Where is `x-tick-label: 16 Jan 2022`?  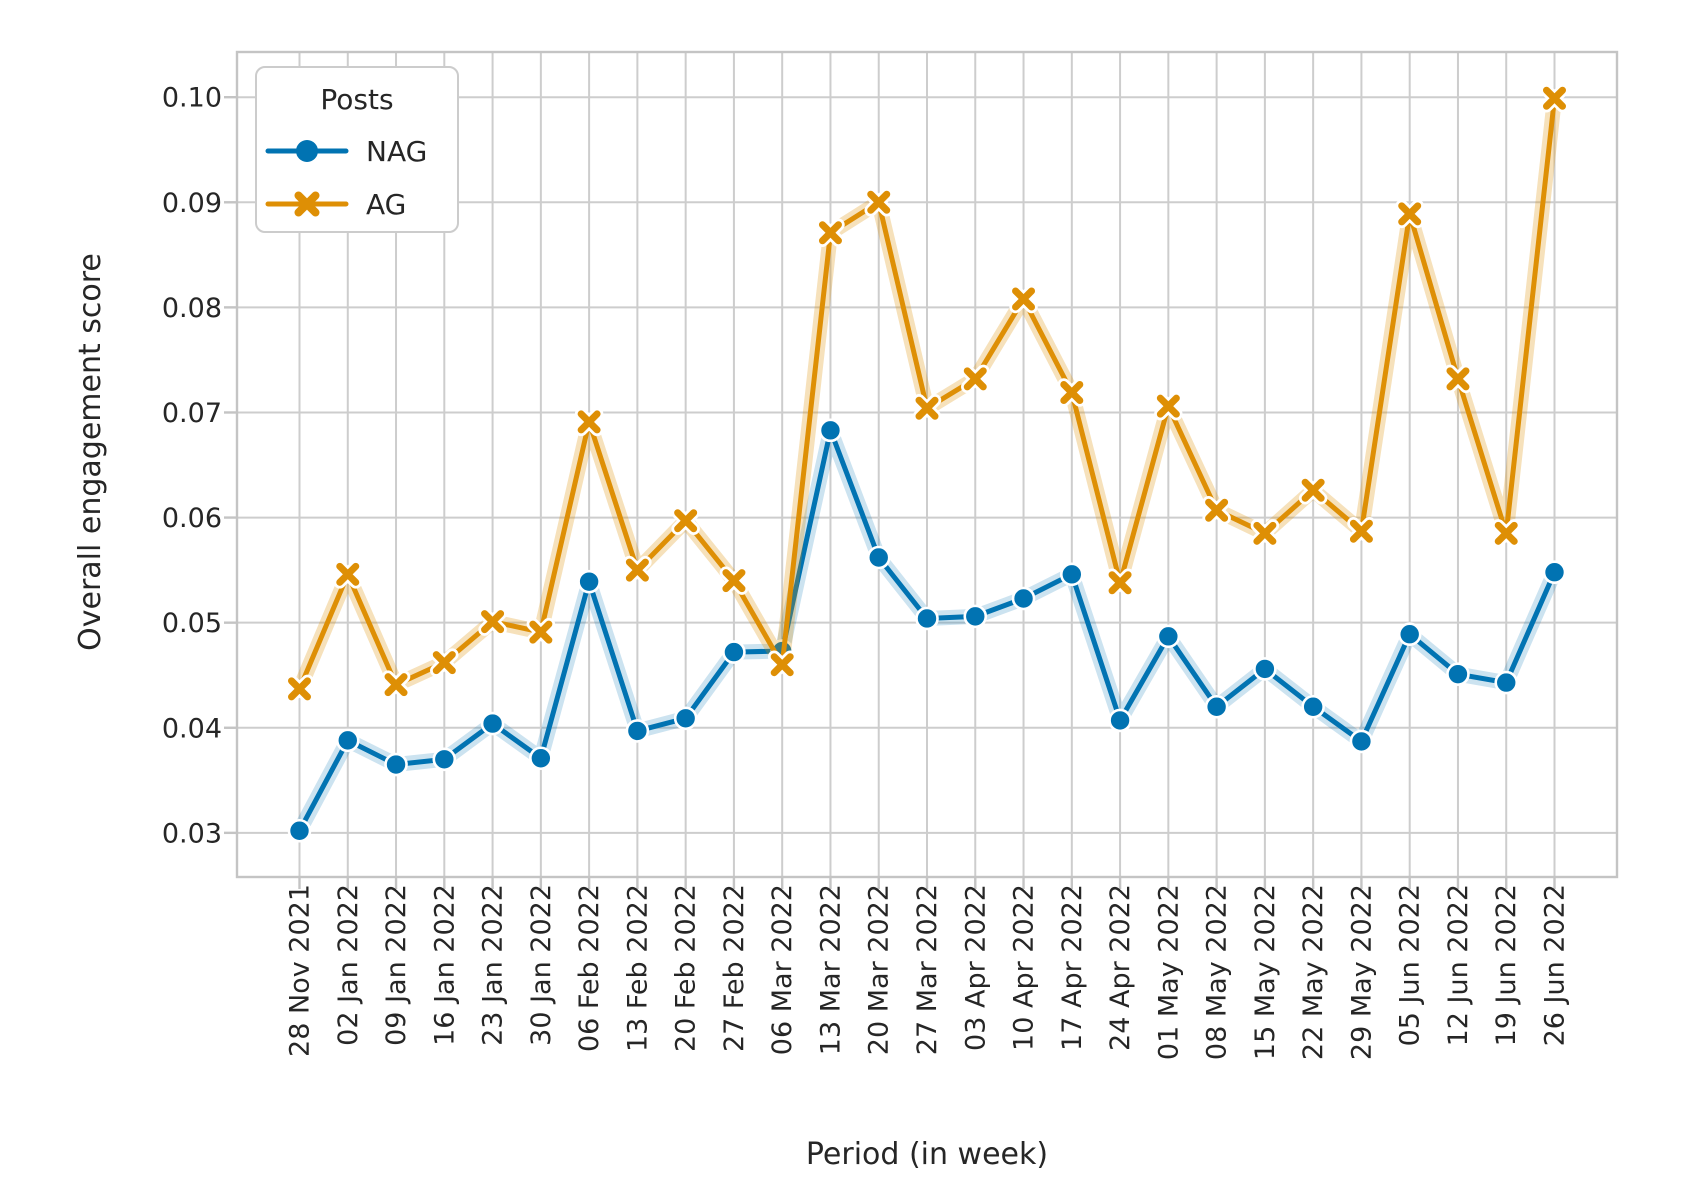 x-tick-label: 16 Jan 2022 is located at coordinates (444, 965).